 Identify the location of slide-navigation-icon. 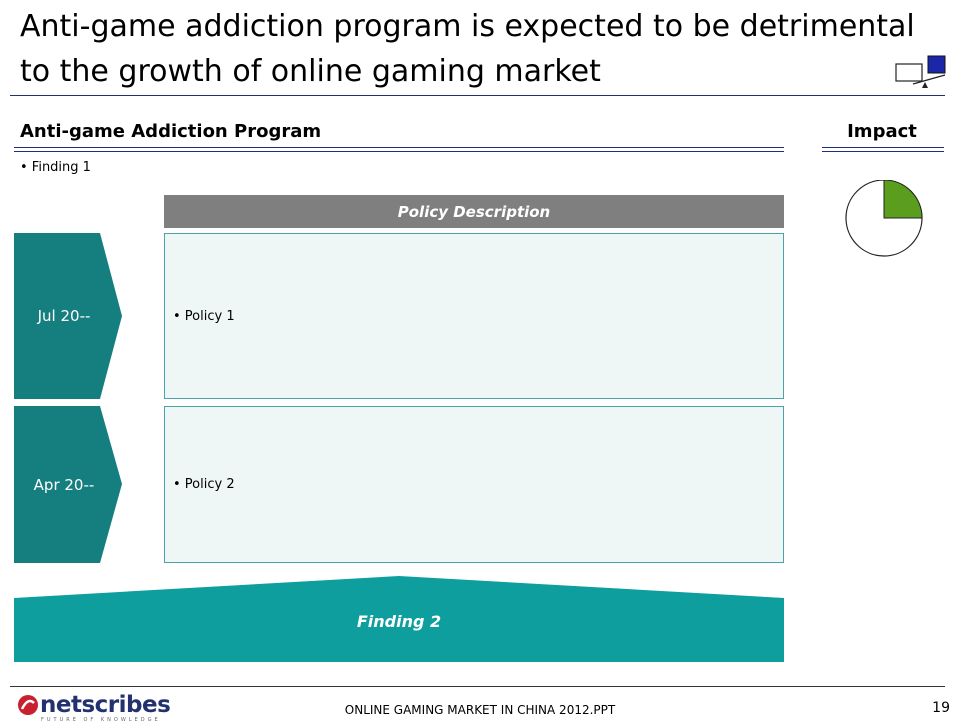
(920, 71).